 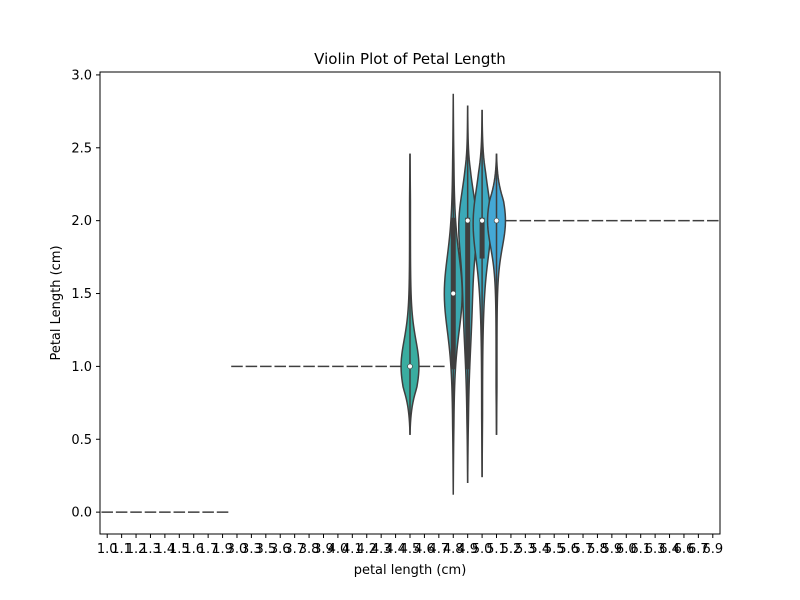 I want to click on violin-median-4.5, so click(x=410, y=366).